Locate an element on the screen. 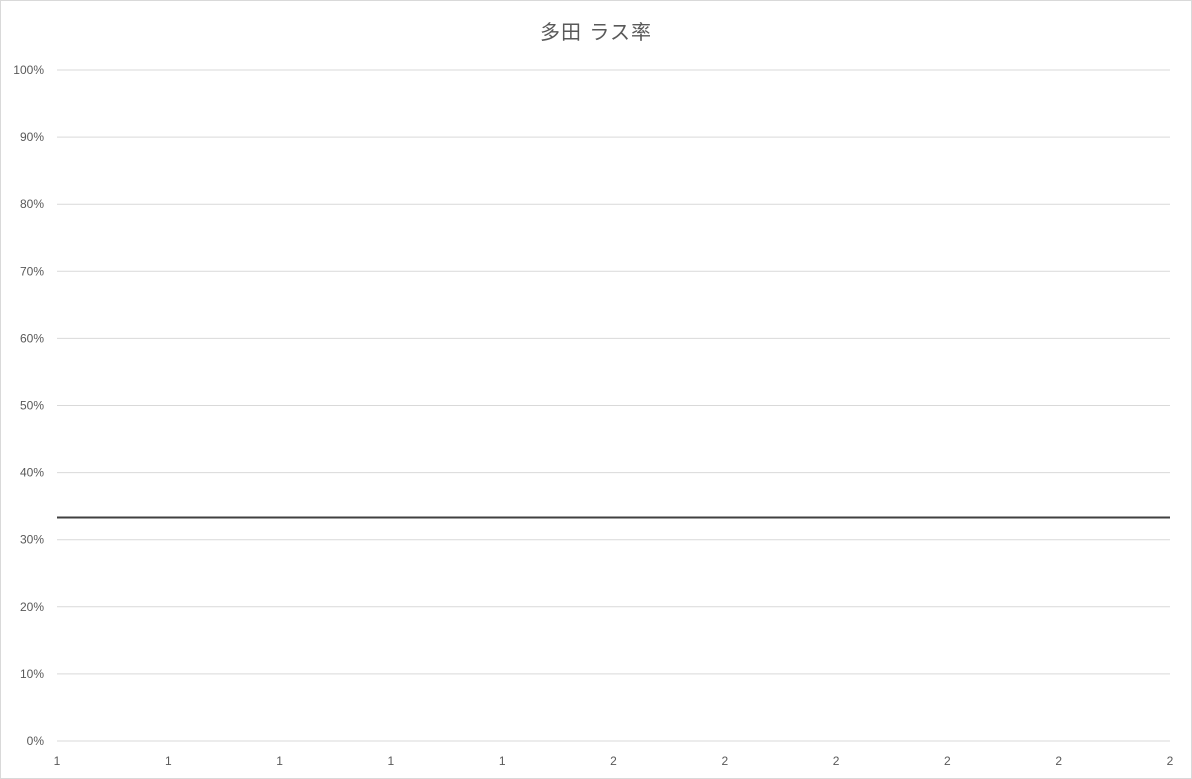 This screenshot has width=1192, height=779. y-tick-label: 10% is located at coordinates (32, 674).